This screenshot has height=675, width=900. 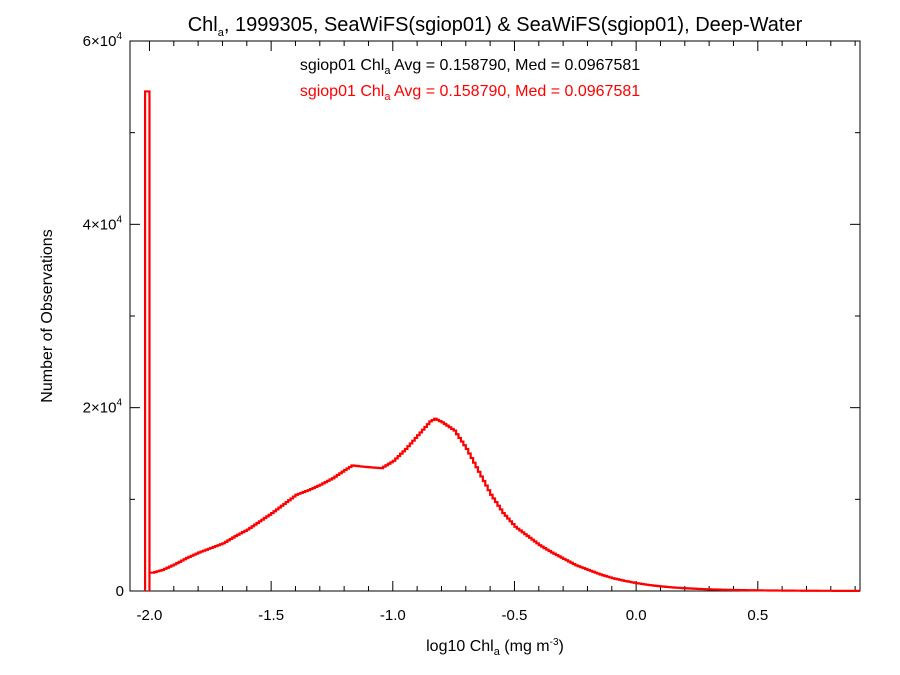 What do you see at coordinates (103, 407) in the screenshot?
I see `y-tick-label: 2×10⁴` at bounding box center [103, 407].